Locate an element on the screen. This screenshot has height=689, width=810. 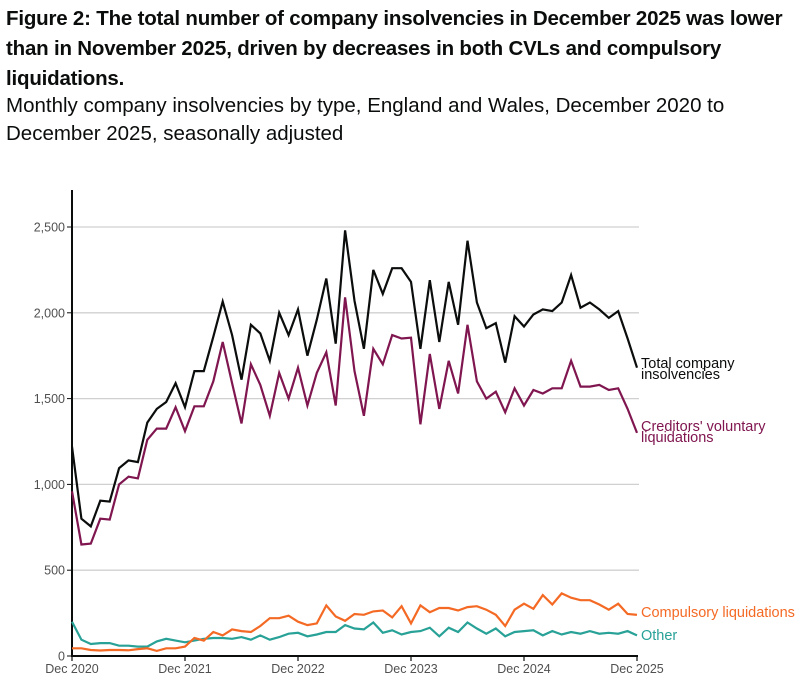
series-label-creditors-voluntary-liquidations: Creditors' voluntary liquidations is located at coordinates (703, 432).